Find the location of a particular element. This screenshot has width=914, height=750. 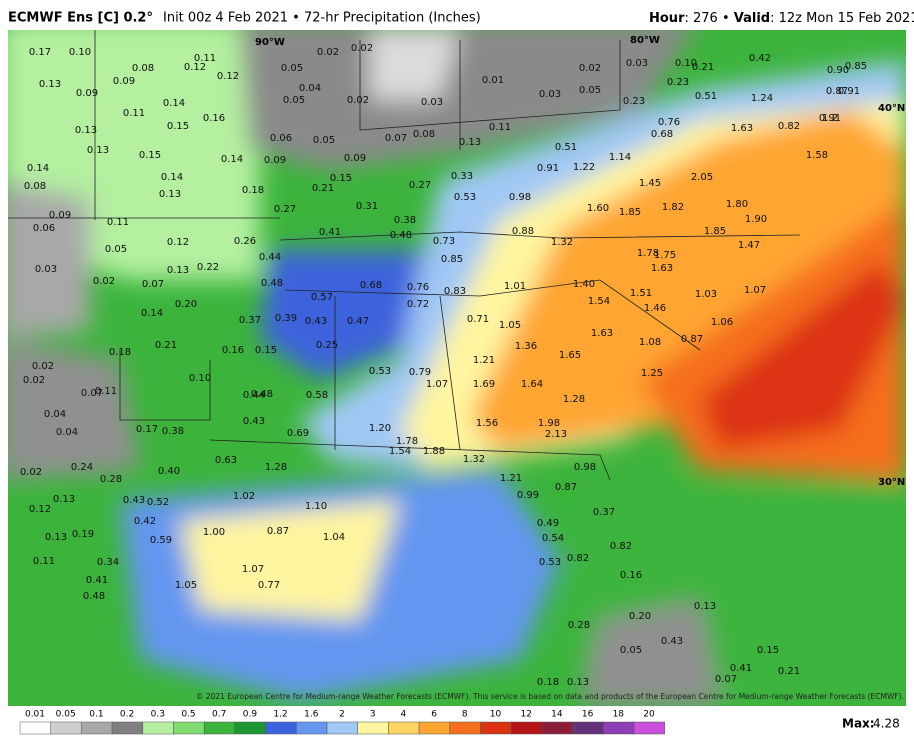

point-label: 1.45 is located at coordinates (650, 183).